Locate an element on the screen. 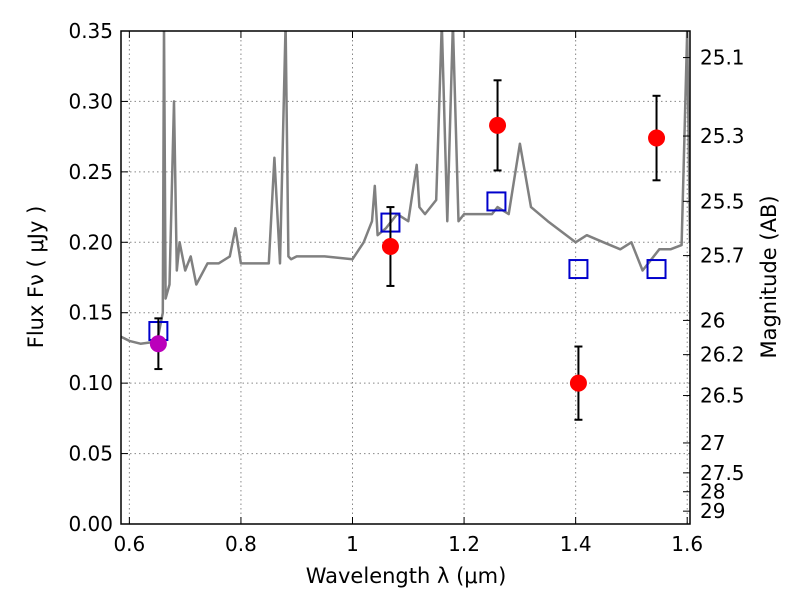  y-tick-label: 0.10 is located at coordinates (90, 383).